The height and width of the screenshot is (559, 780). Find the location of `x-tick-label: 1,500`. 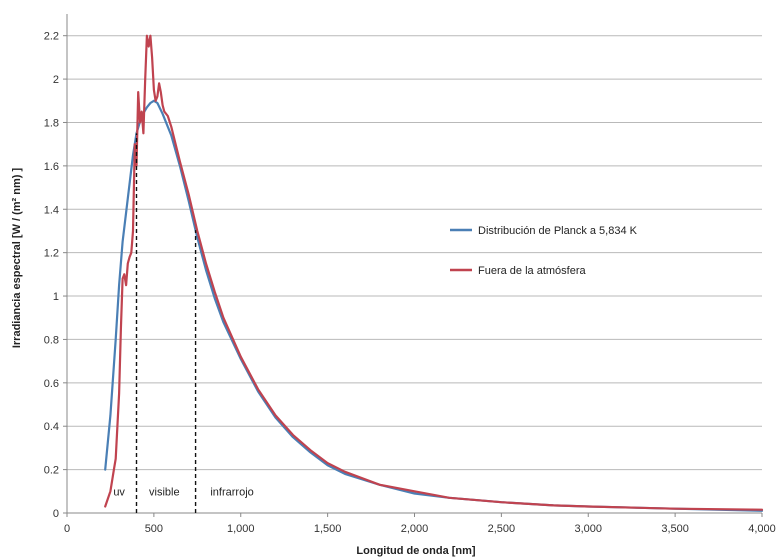

x-tick-label: 1,500 is located at coordinates (328, 529).